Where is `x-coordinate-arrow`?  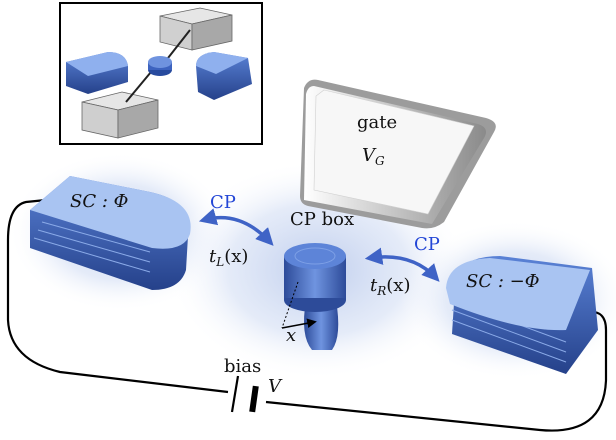
x-coordinate-arrow is located at coordinates (299, 305).